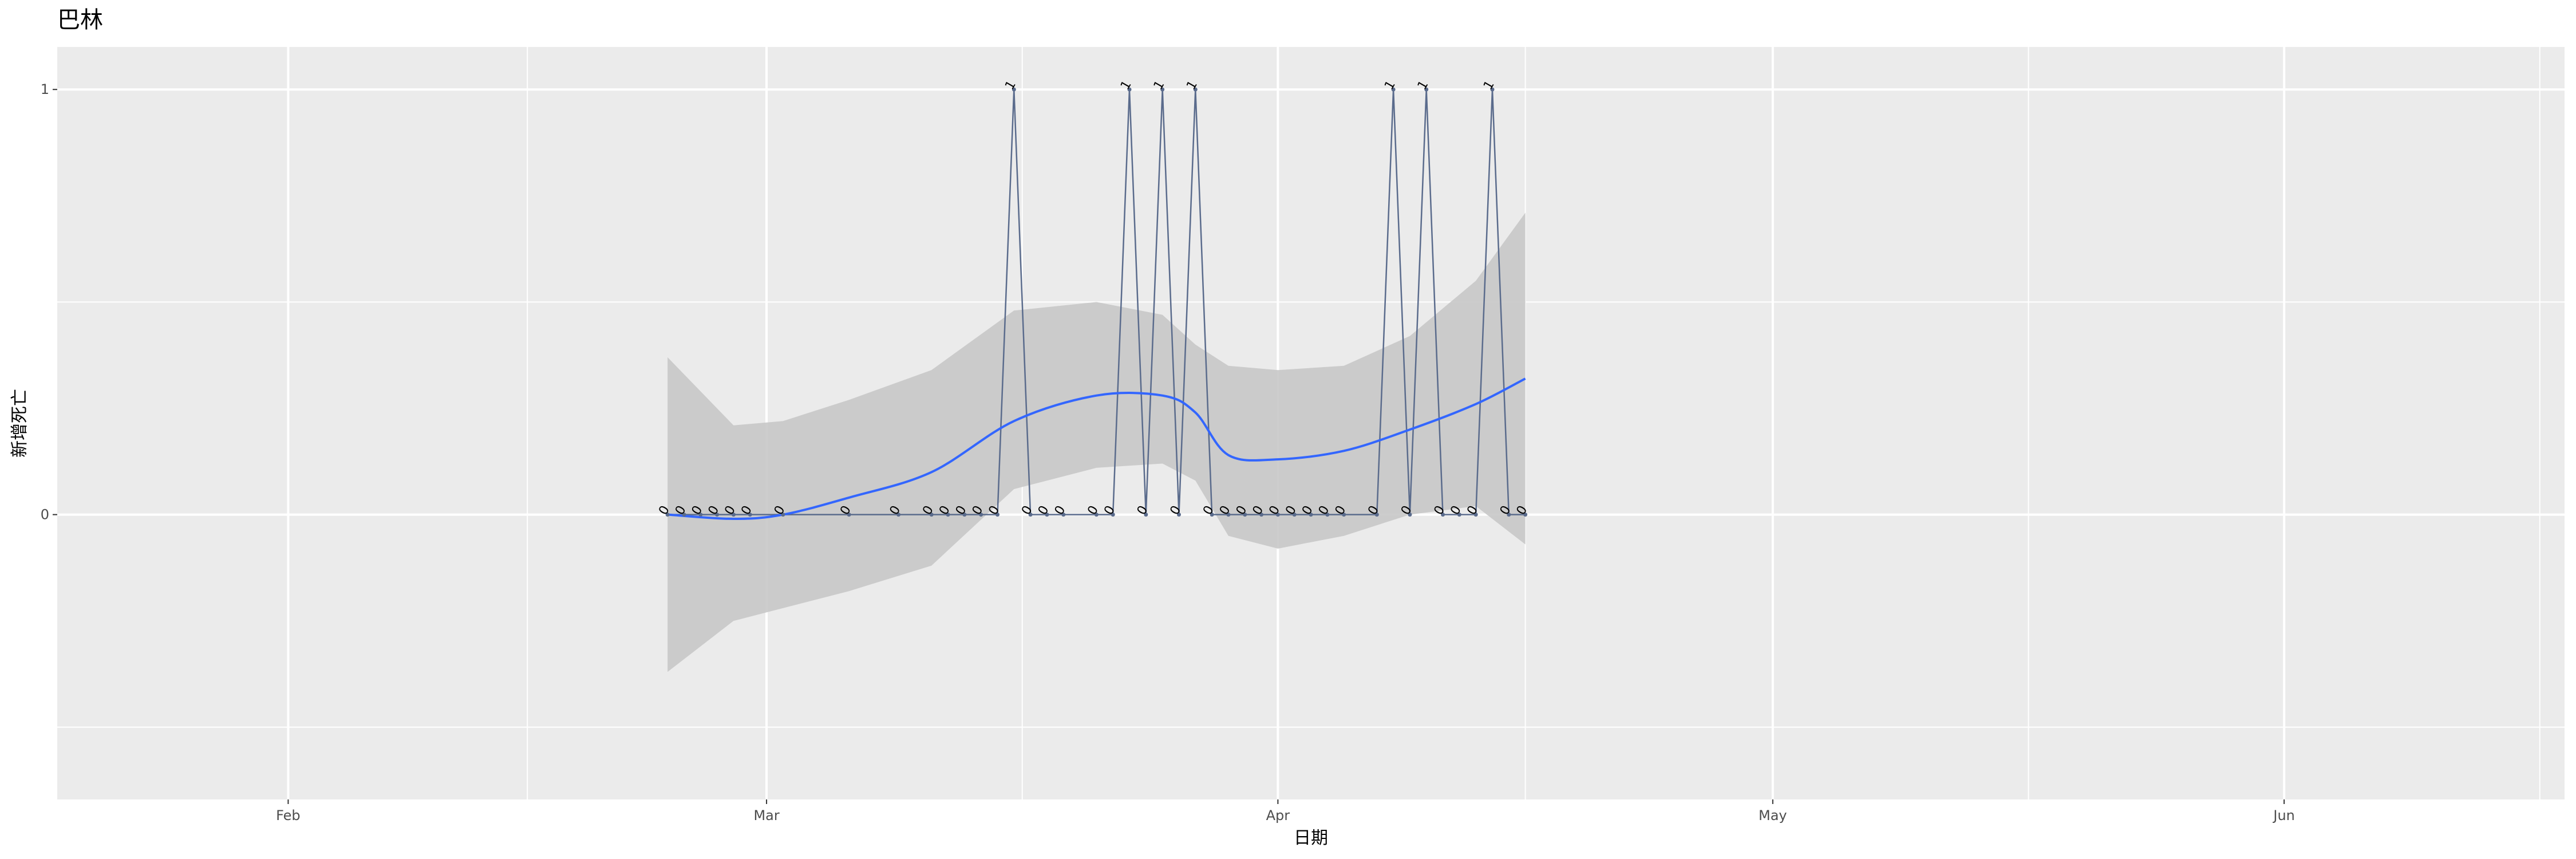 The width and height of the screenshot is (2576, 859). What do you see at coordinates (766, 815) in the screenshot?
I see `x-tick-label: Mar` at bounding box center [766, 815].